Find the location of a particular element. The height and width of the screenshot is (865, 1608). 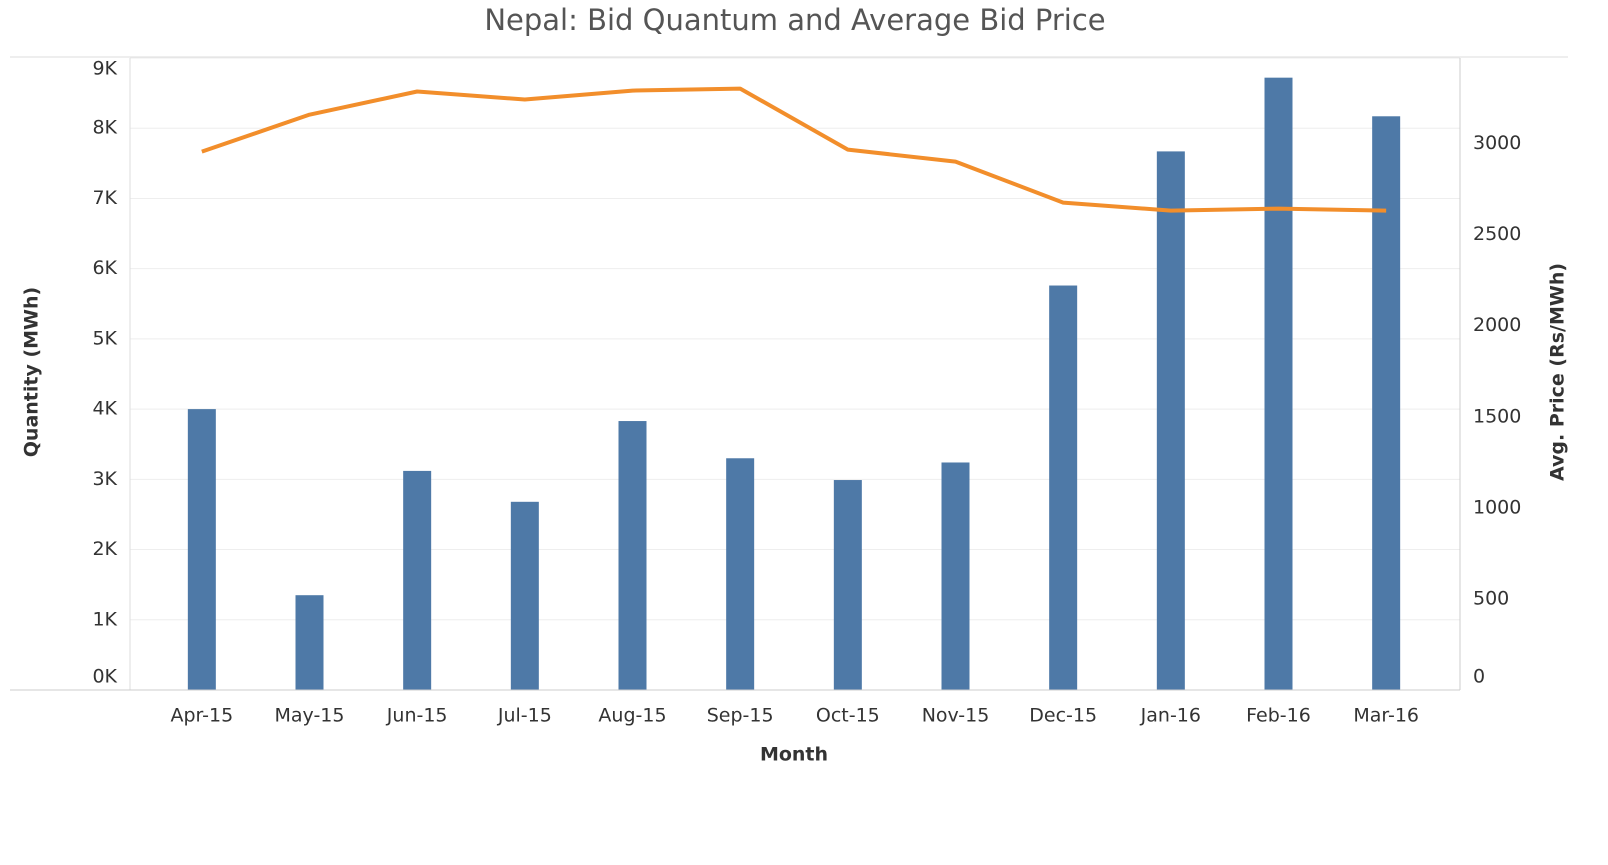

y-axis-title: Quantity (MWh) is located at coordinates (32, 372).